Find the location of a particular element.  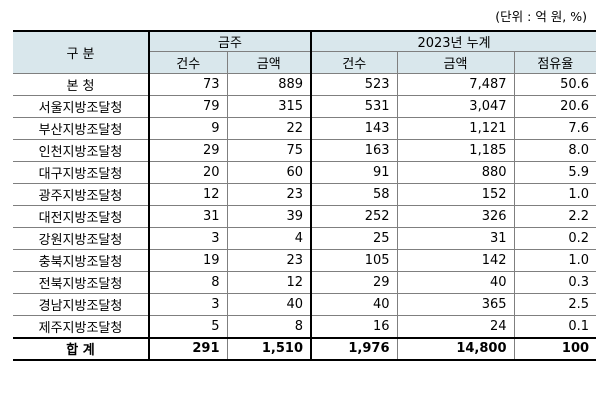

header-col-share: 점유율 is located at coordinates (555, 62).